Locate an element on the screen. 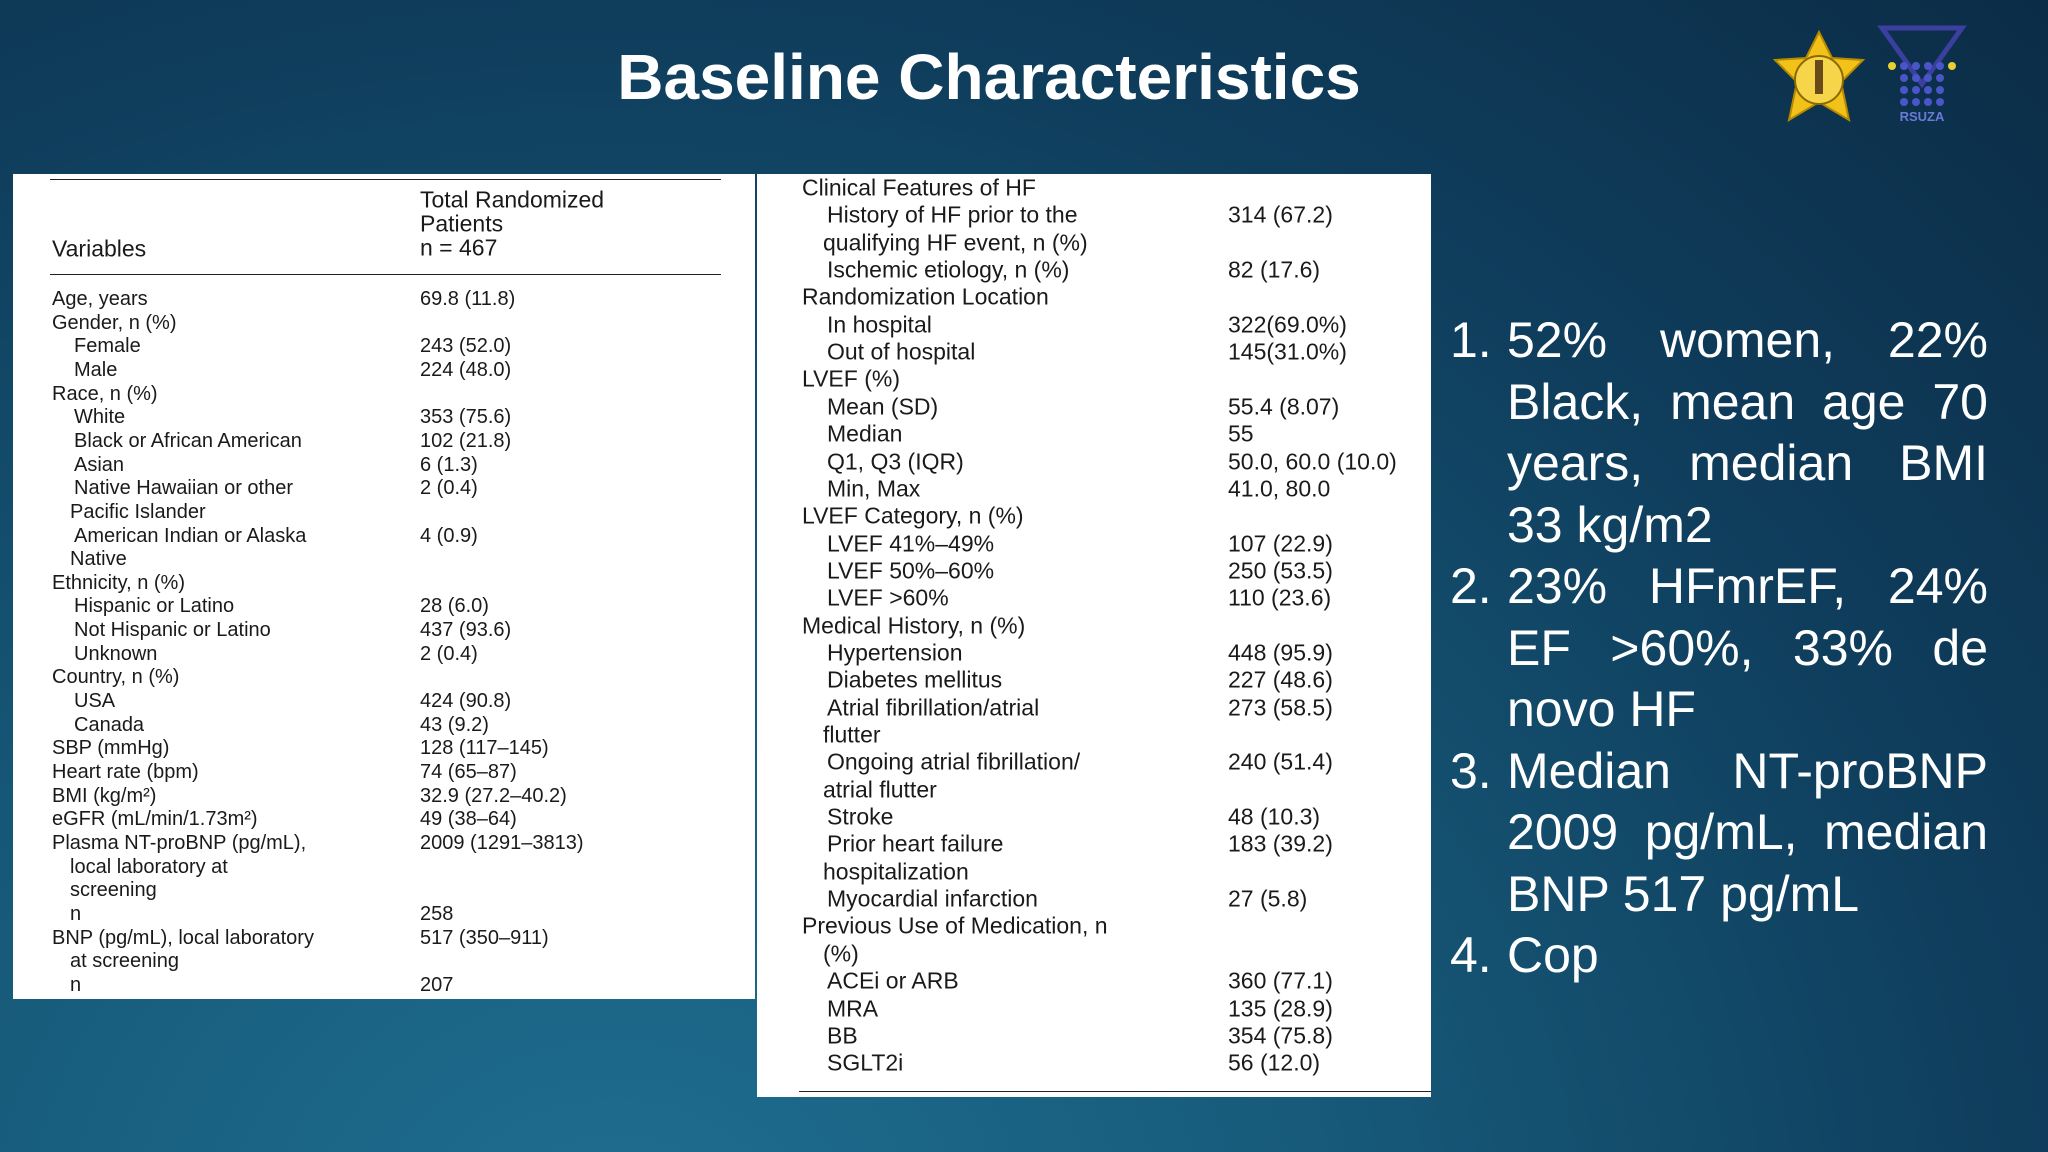 Image resolution: width=2048 pixels, height=1152 pixels. row-label: Hypertension is located at coordinates (895, 652).